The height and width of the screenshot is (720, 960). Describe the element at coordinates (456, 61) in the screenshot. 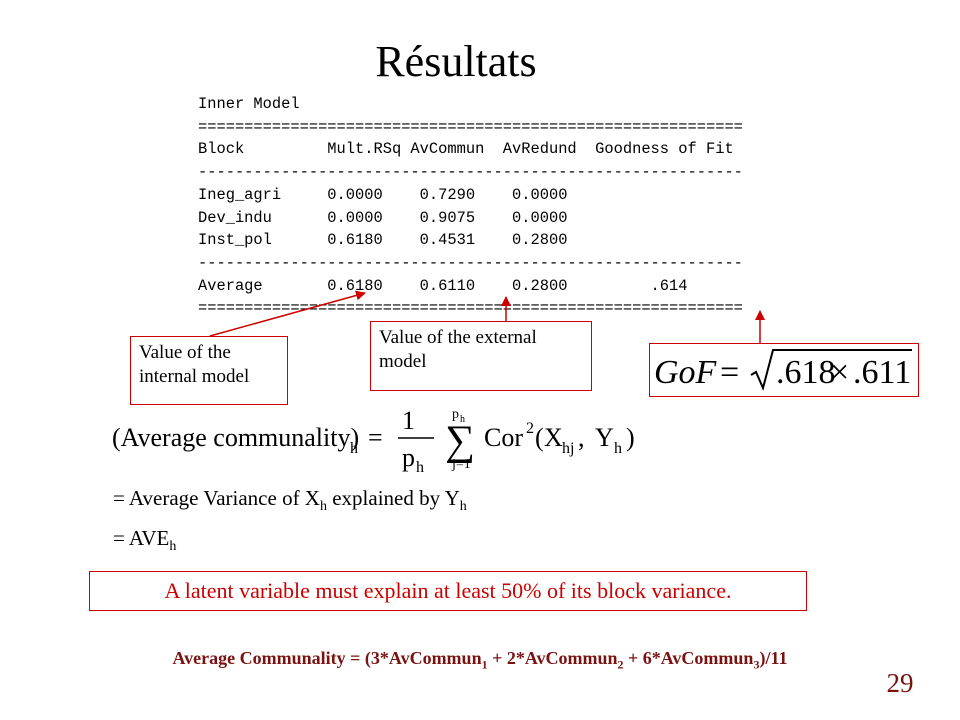

I see `slide-title: Résultats` at that location.